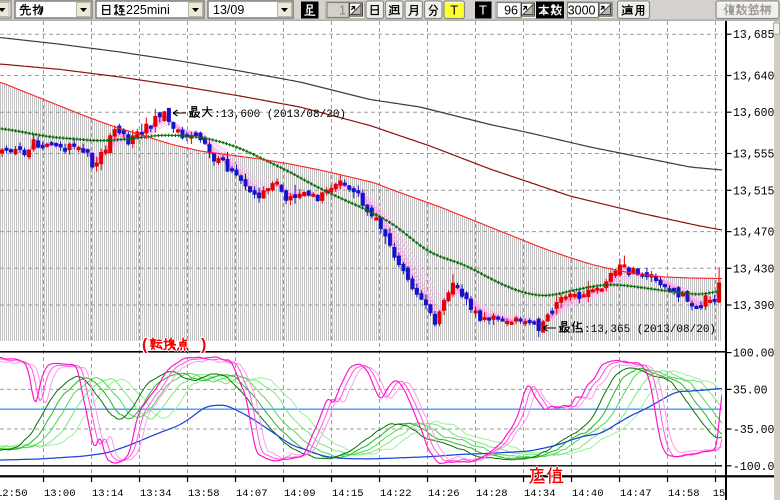 This screenshot has width=780, height=500. I want to click on svg-text: 96, so click(511, 11).